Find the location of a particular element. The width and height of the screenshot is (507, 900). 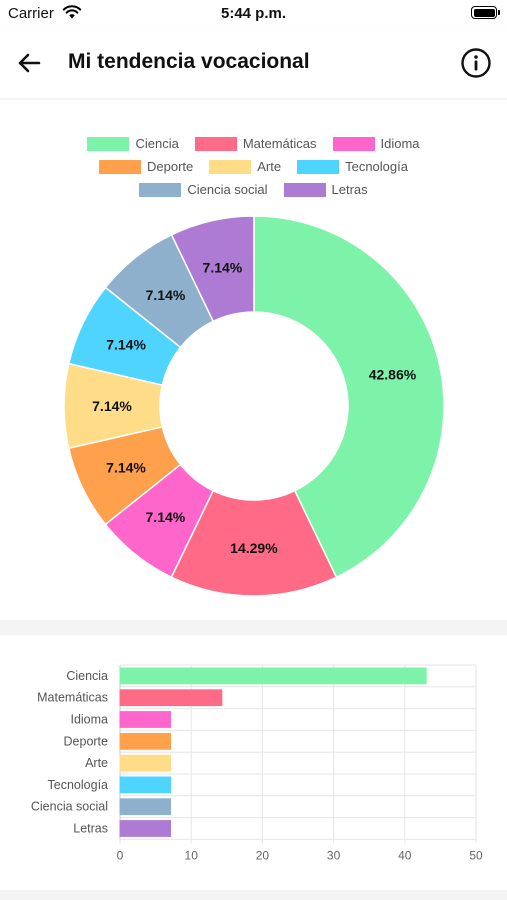

y-tick-label: Deporte is located at coordinates (86, 741).